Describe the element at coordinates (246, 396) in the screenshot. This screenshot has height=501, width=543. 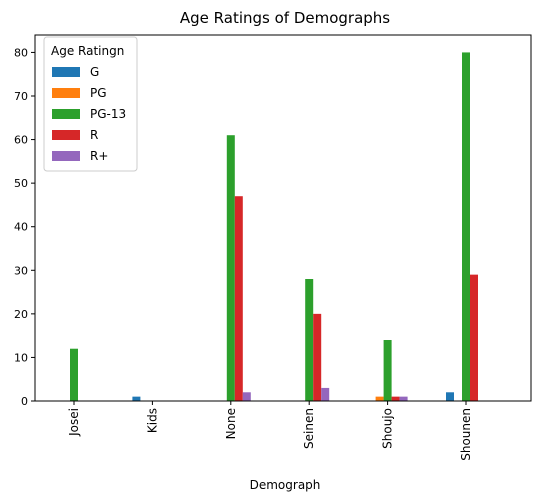
I see `bar-none-r+` at that location.